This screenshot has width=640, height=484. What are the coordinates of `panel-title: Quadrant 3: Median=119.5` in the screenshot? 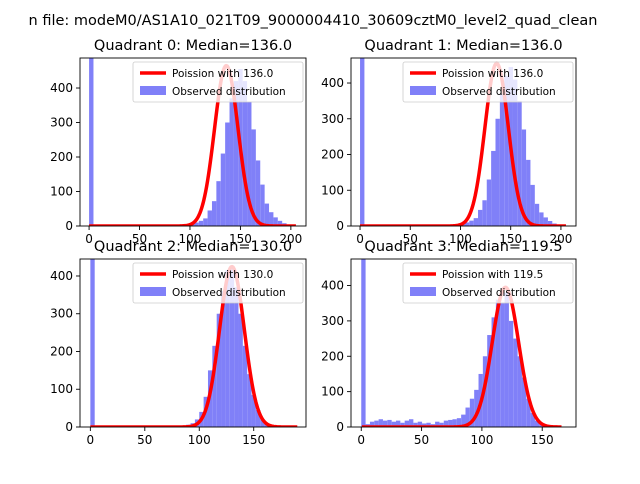 It's located at (463, 247).